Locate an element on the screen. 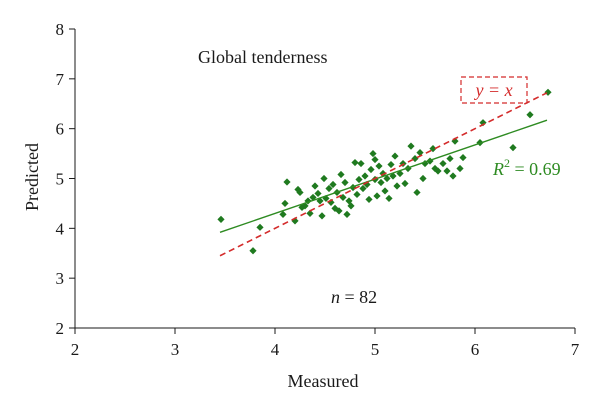 The width and height of the screenshot is (600, 407). r-squared-exponent: 2 is located at coordinates (507, 163).